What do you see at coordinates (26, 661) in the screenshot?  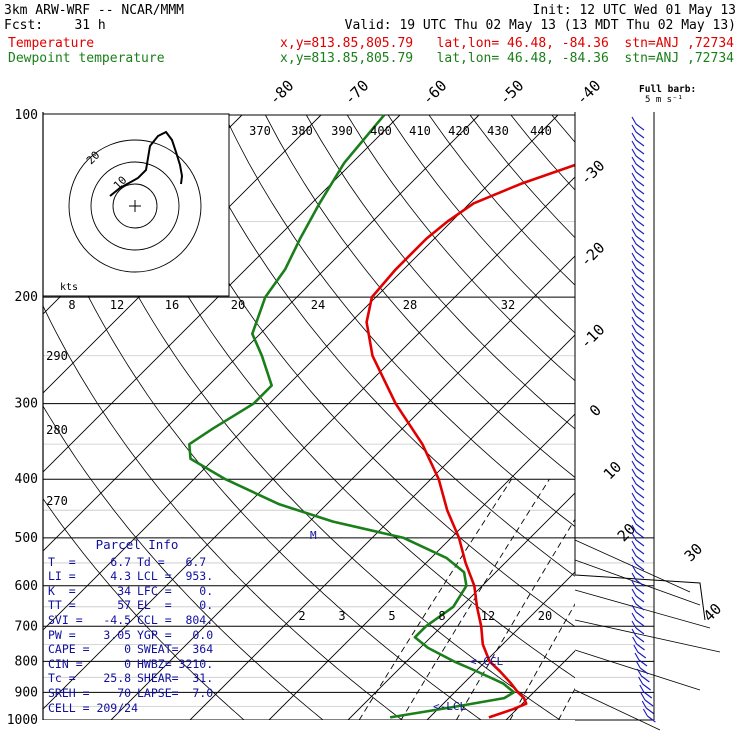 I see `pressure-tick-label: 800` at bounding box center [26, 661].